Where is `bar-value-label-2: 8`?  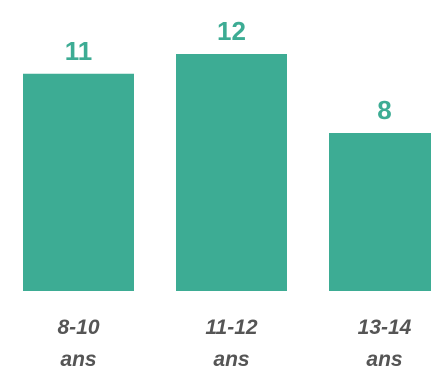
bar-value-label-2: 8 is located at coordinates (384, 110).